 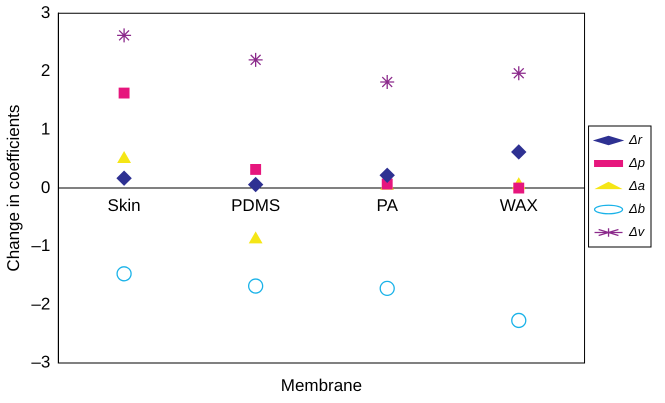 I want to click on legend-label: Δa, so click(x=636, y=186).